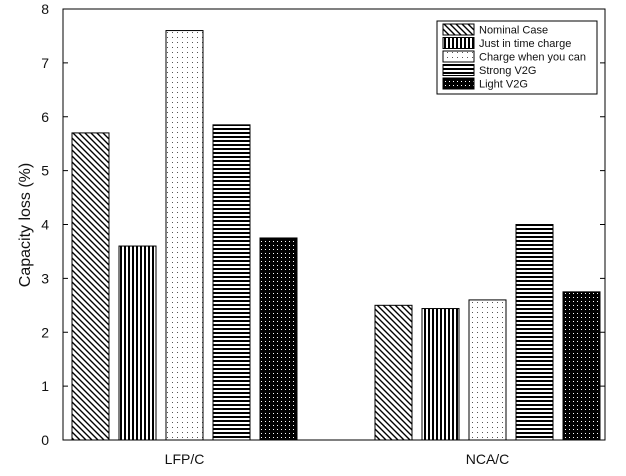  What do you see at coordinates (507, 71) in the screenshot?
I see `legend-label: Strong V2G` at bounding box center [507, 71].